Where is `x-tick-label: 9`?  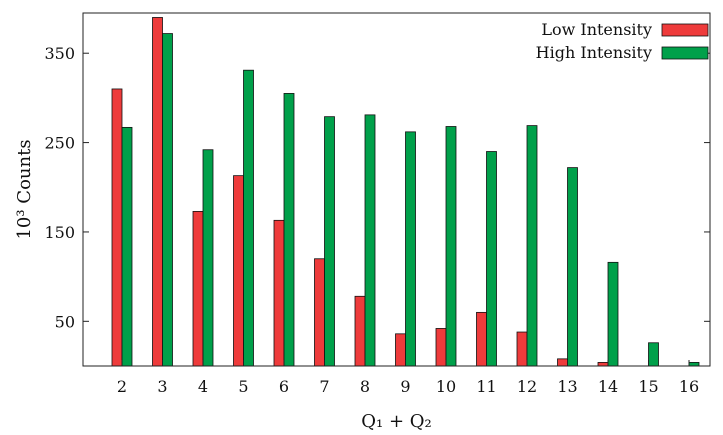 x-tick-label: 9 is located at coordinates (405, 386).